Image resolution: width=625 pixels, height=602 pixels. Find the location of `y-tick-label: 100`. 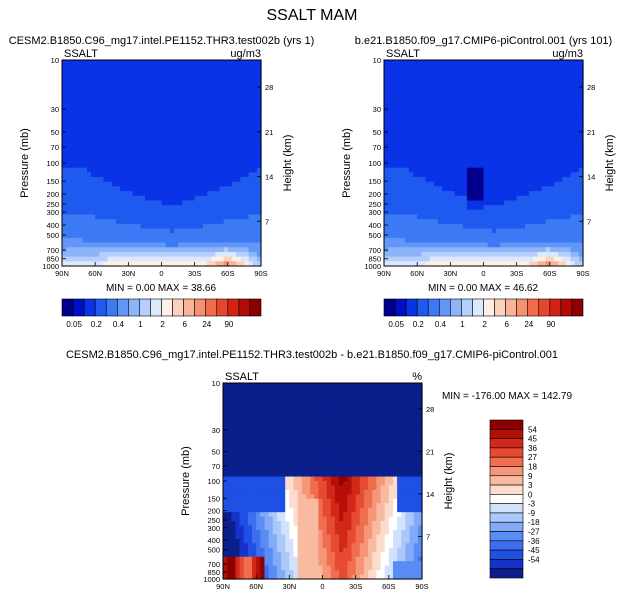

y-tick-label: 100 is located at coordinates (52, 163).